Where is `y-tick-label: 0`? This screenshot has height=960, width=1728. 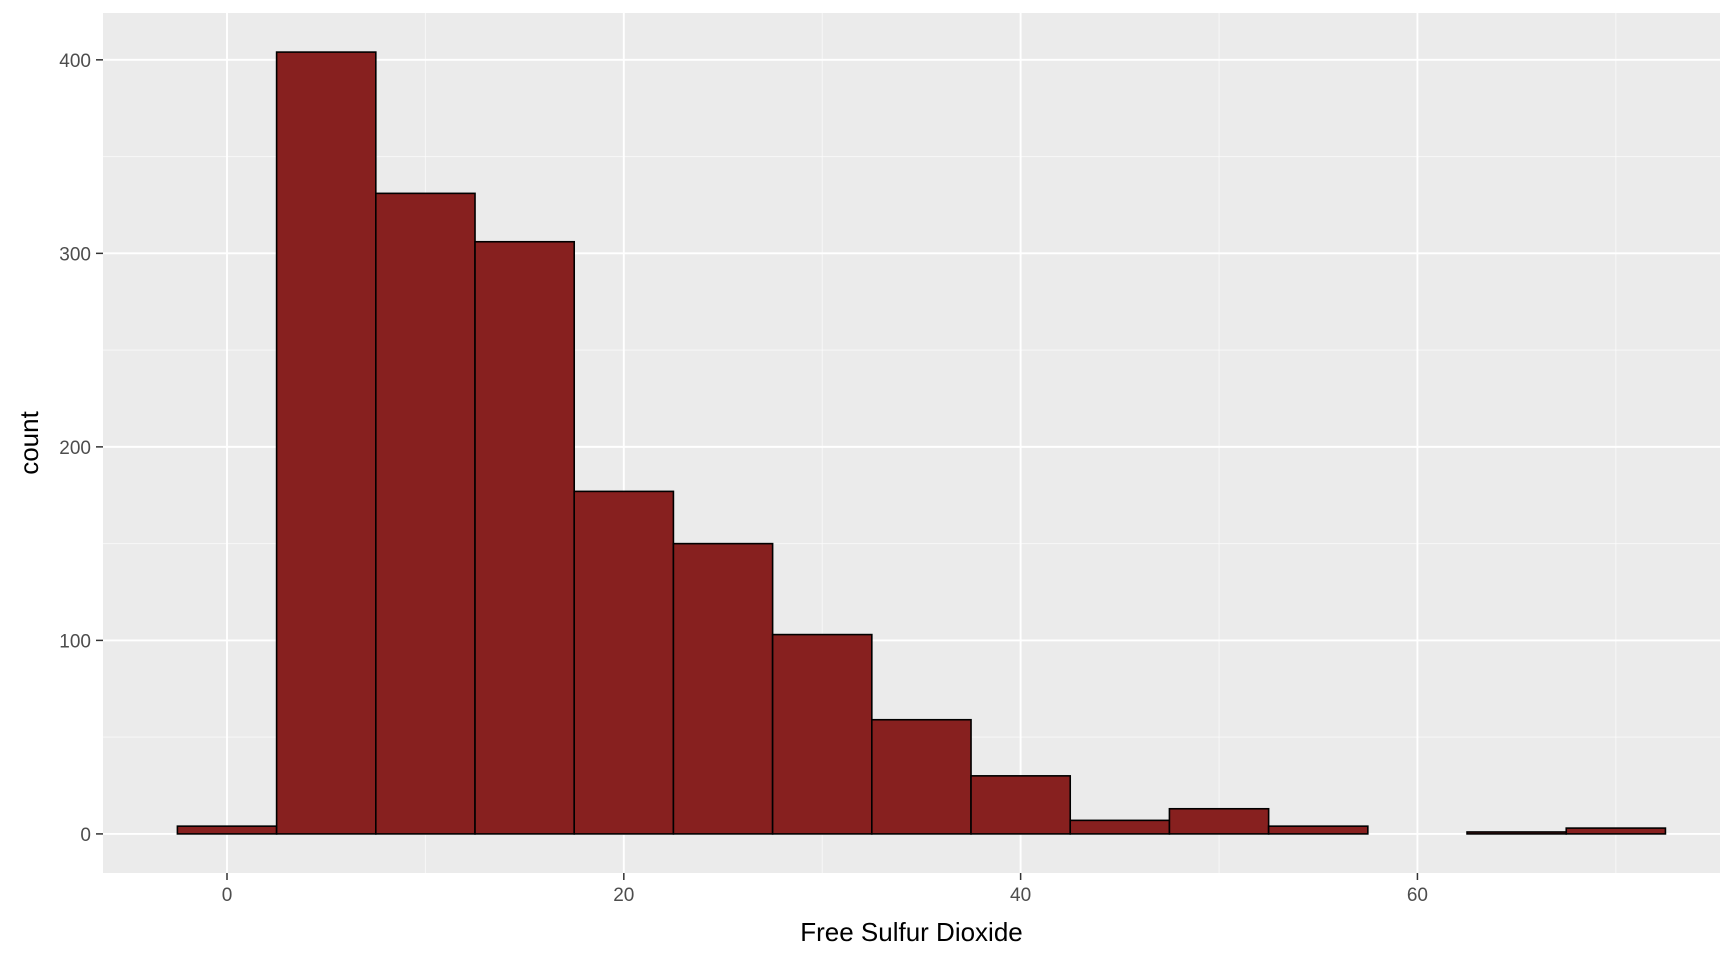 y-tick-label: 0 is located at coordinates (85, 835).